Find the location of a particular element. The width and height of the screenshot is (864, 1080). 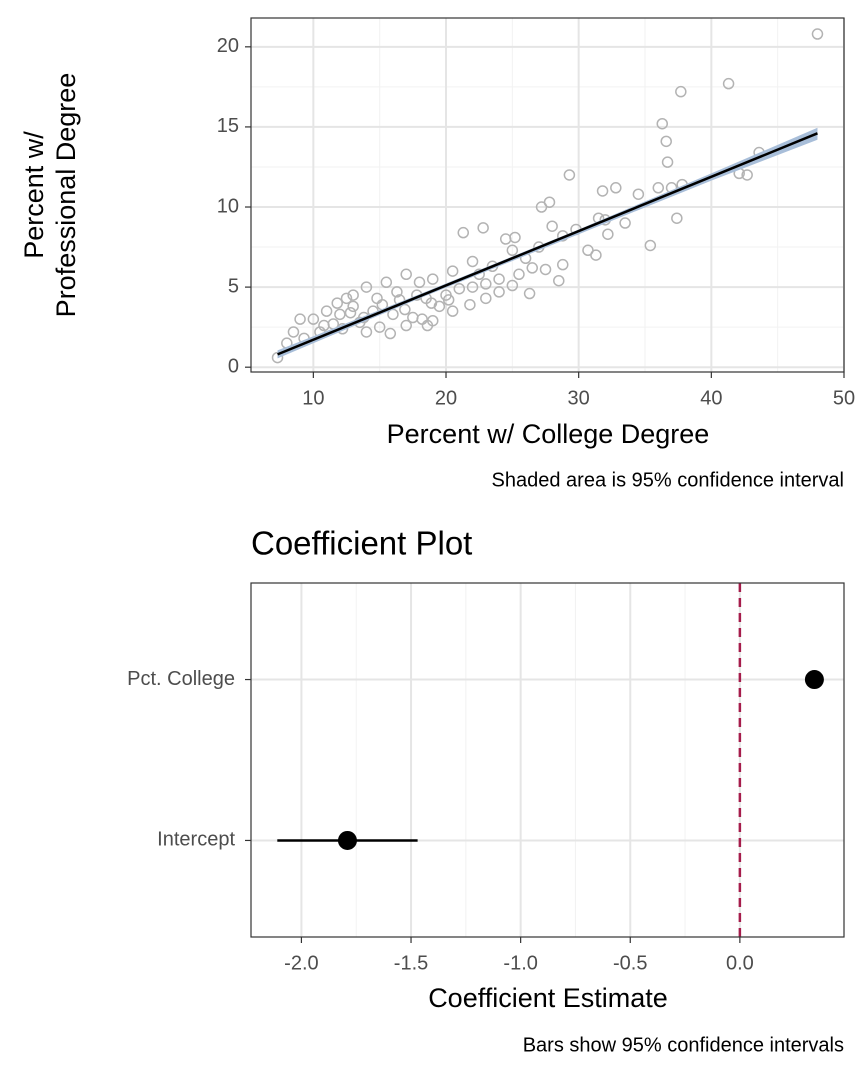

x-tick-label: 20 is located at coordinates (446, 398).